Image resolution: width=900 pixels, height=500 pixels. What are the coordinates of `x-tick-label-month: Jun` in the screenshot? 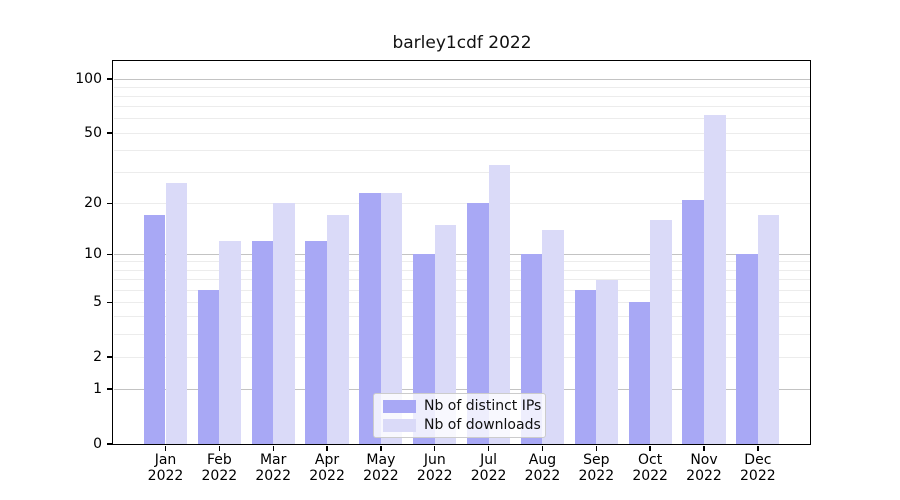 It's located at (434, 460).